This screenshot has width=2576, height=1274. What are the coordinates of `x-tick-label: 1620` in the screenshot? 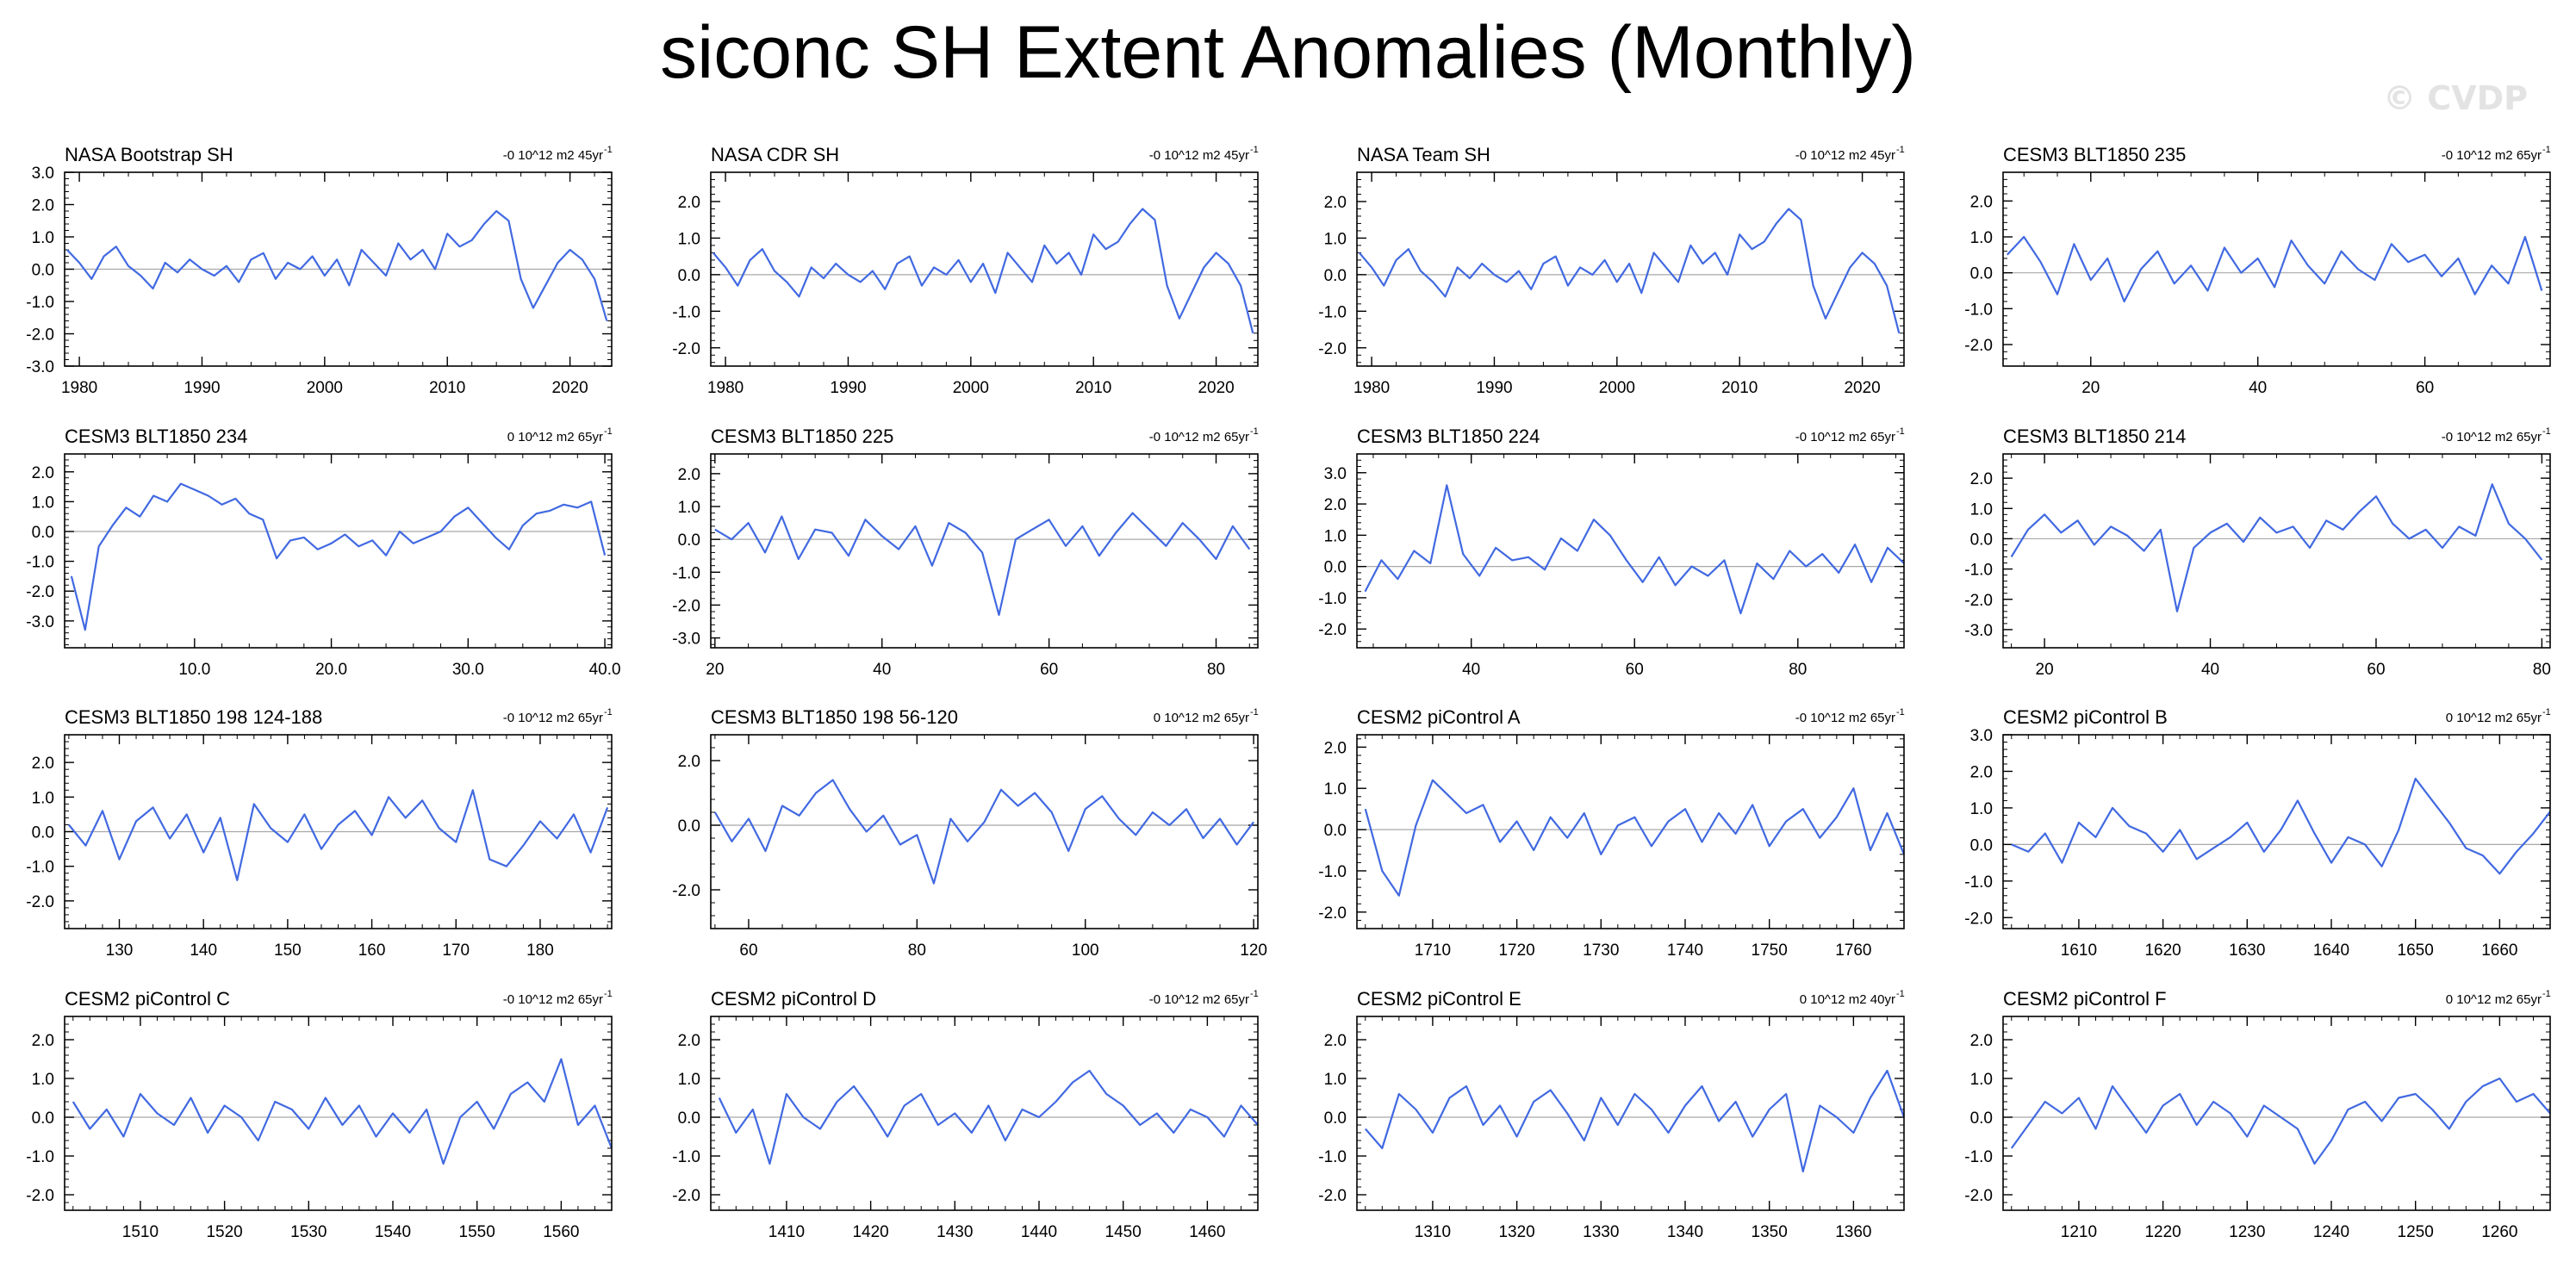 It's located at (2163, 951).